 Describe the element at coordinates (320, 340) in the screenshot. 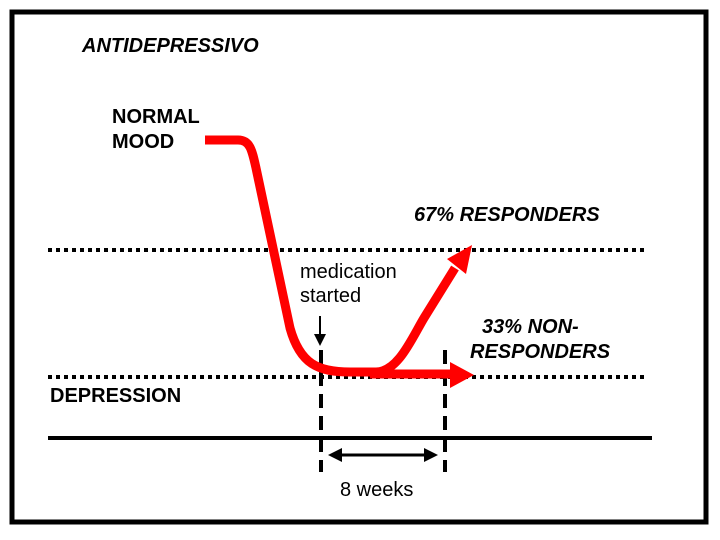

I see `medication-arrow-head` at that location.